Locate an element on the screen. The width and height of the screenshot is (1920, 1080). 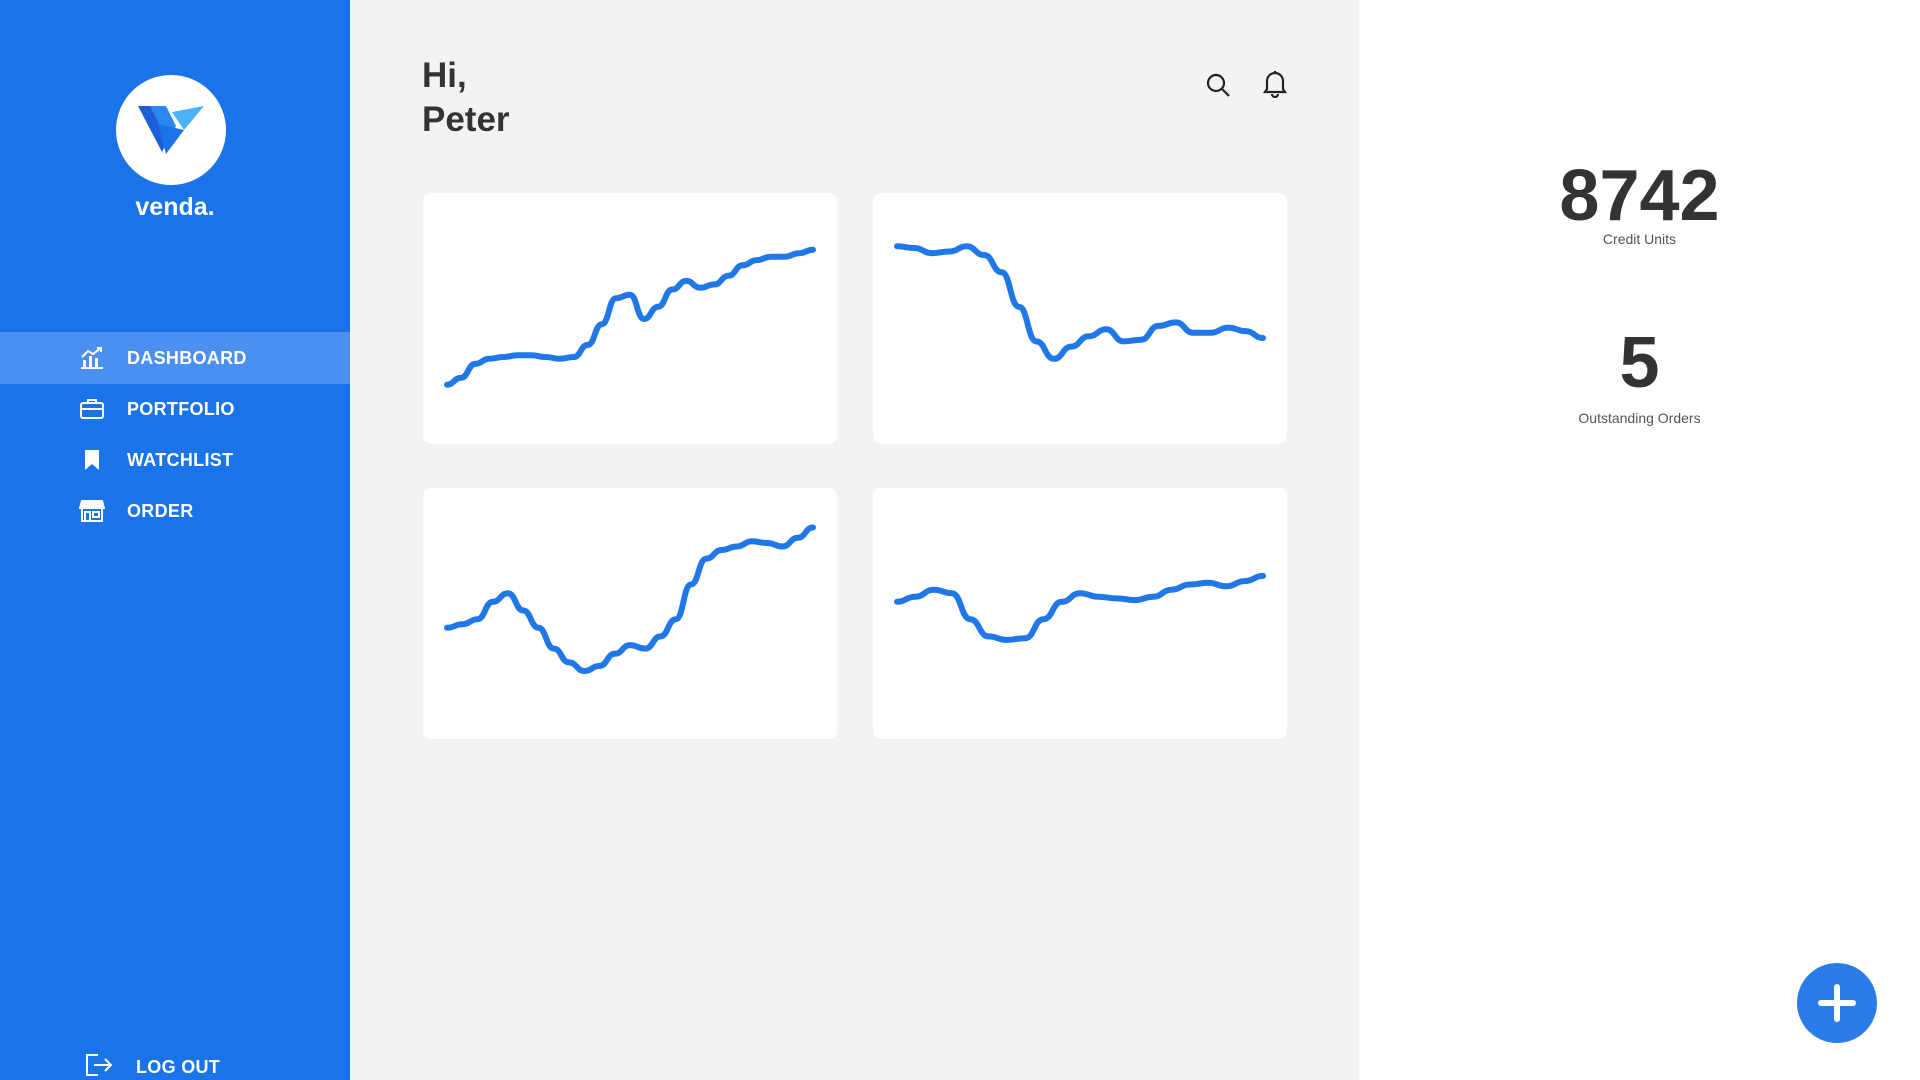
briefcase-icon is located at coordinates (92, 409).